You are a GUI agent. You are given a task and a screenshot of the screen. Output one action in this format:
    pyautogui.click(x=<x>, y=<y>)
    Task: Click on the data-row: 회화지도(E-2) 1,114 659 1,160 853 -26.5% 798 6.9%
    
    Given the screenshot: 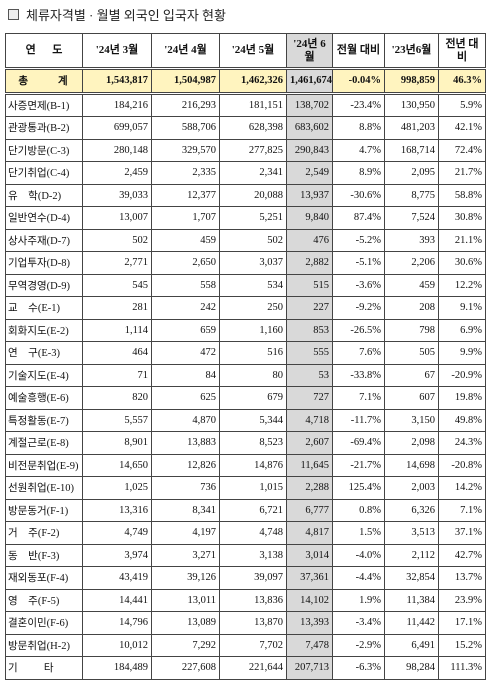 What is the action you would take?
    pyautogui.click(x=245, y=330)
    